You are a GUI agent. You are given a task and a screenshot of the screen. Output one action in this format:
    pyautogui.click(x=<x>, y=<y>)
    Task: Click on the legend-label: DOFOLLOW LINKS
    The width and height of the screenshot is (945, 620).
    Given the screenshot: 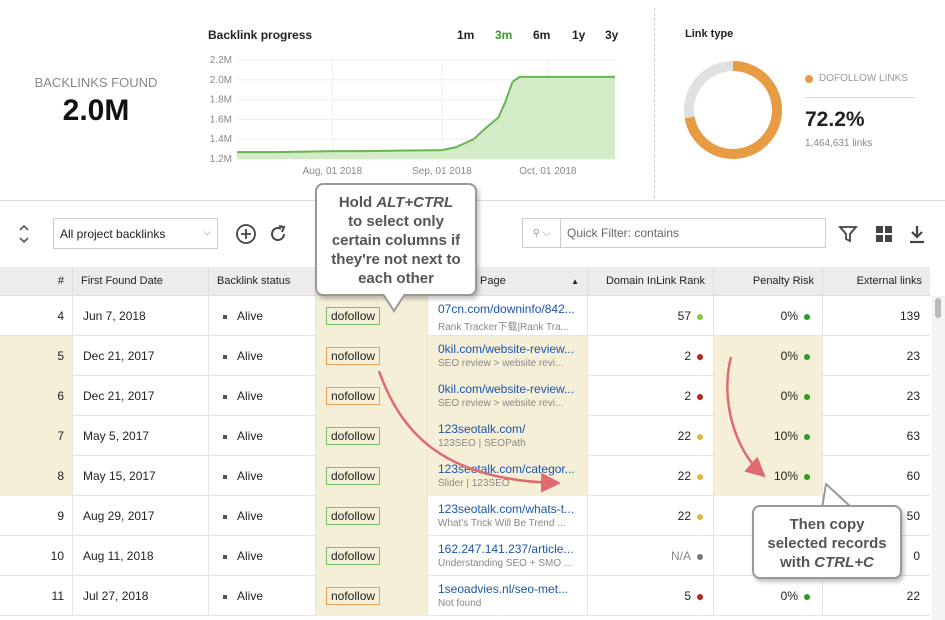 What is the action you would take?
    pyautogui.click(x=863, y=78)
    